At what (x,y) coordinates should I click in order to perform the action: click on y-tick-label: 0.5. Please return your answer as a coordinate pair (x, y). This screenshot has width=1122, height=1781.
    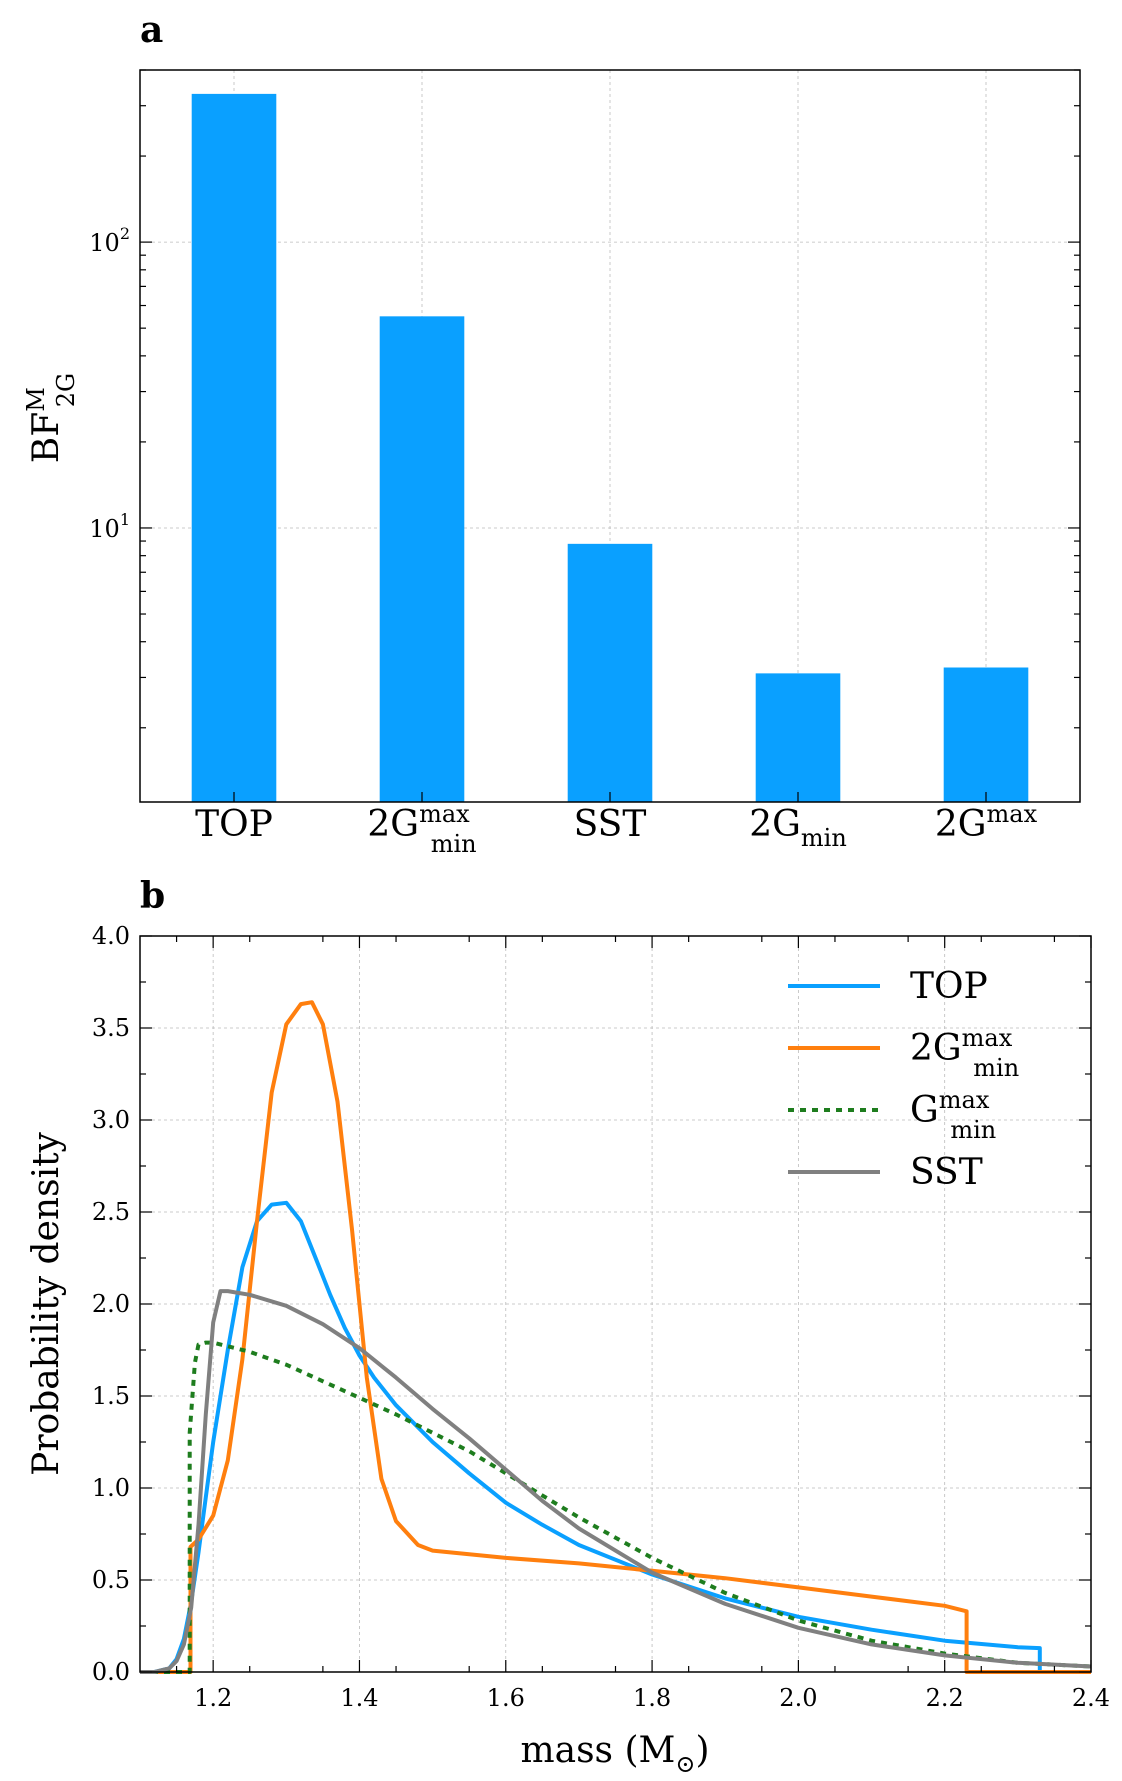
    Looking at the image, I should click on (111, 1580).